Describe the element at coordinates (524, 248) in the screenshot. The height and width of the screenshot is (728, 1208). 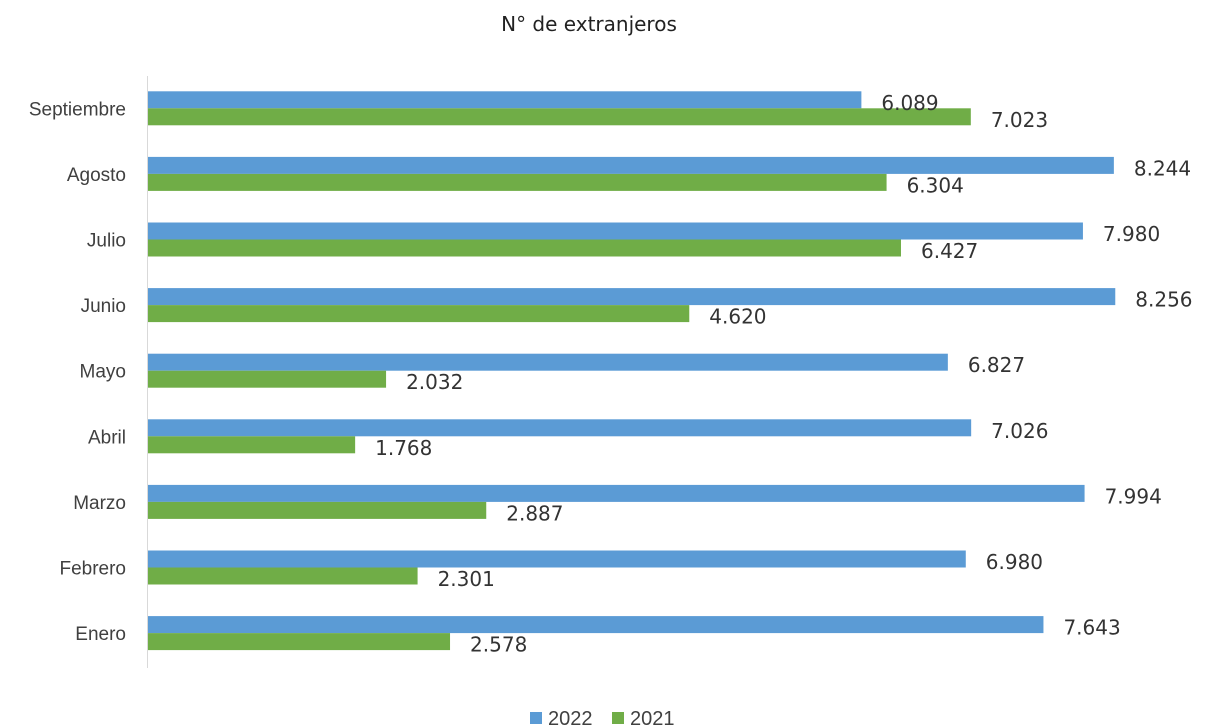
I see `bar-2021-julio` at that location.